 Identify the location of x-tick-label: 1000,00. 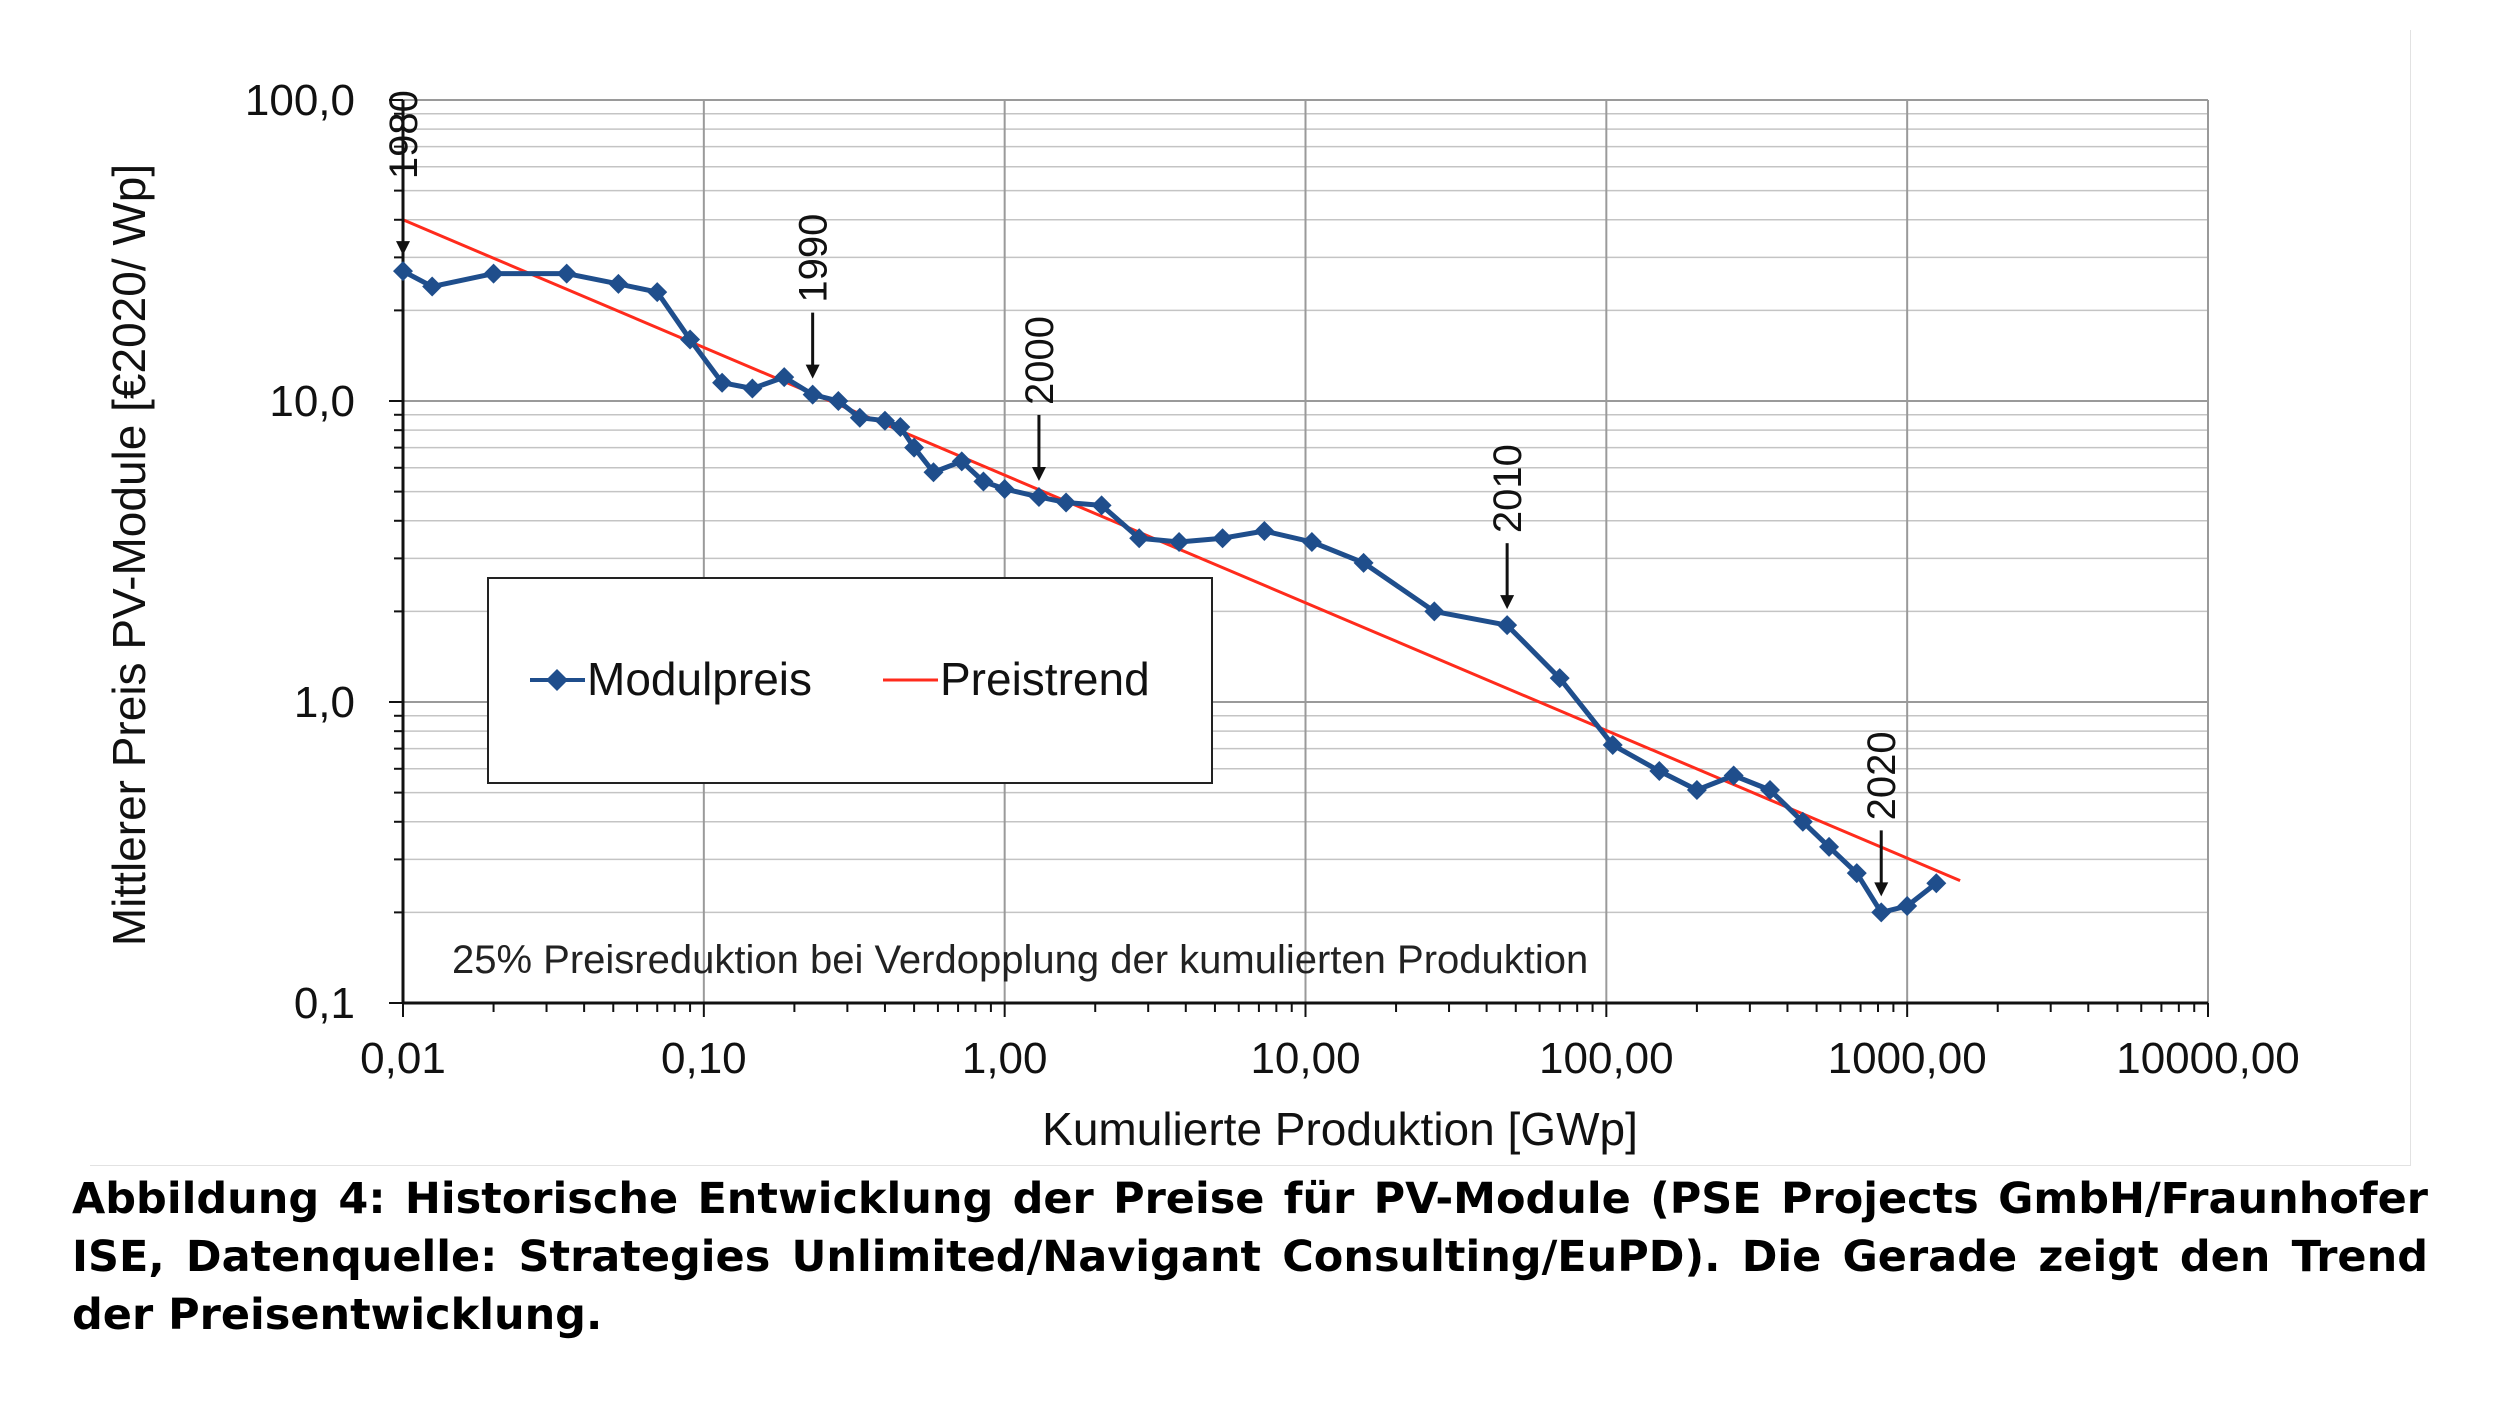
(1907, 1058).